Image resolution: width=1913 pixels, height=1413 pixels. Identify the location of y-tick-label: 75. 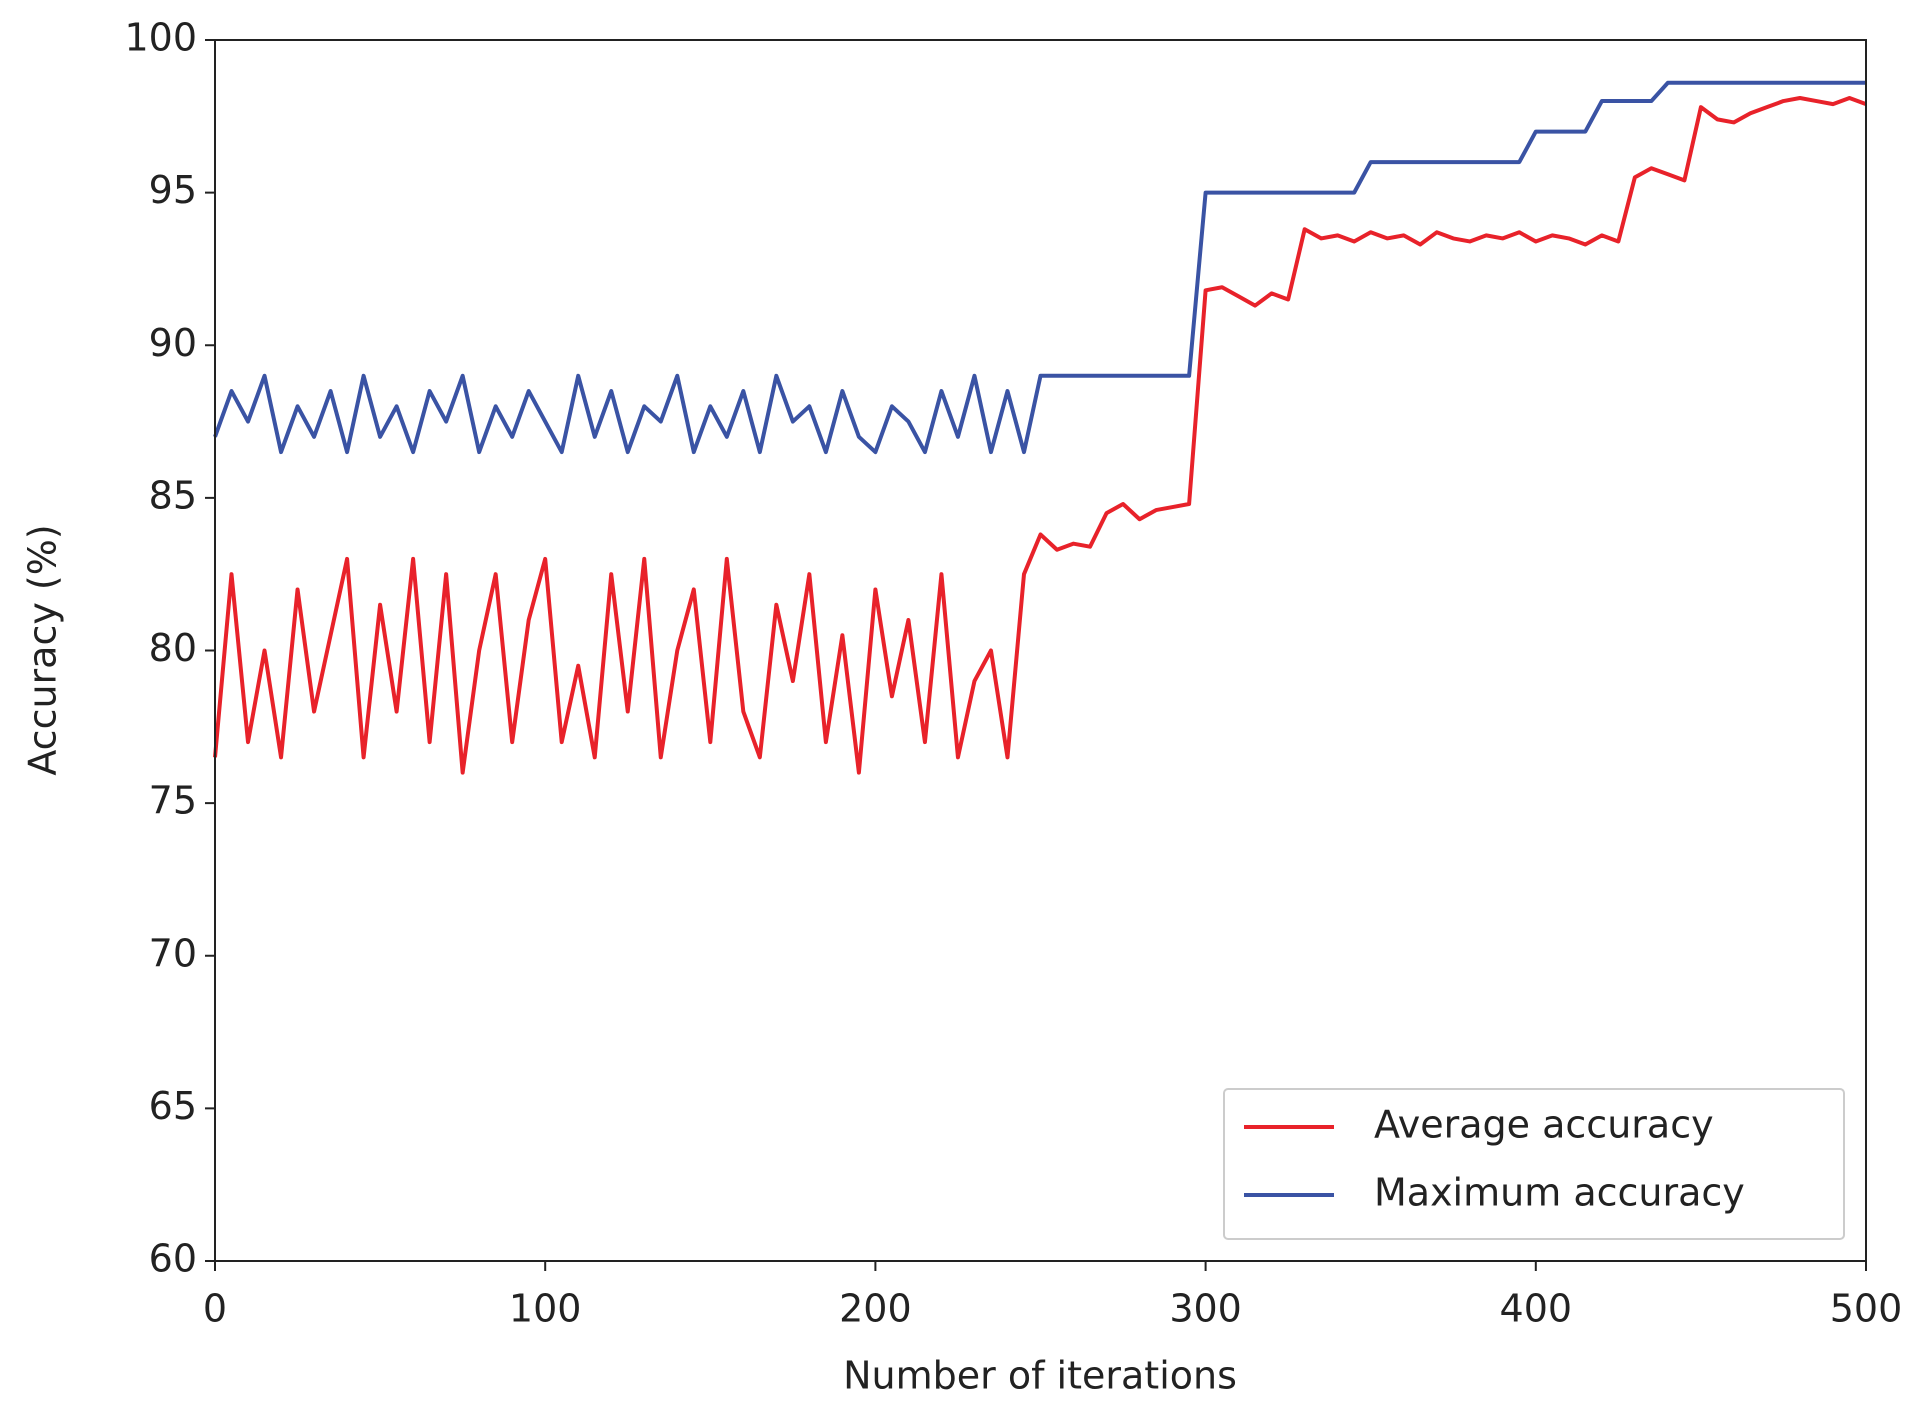
(173, 801).